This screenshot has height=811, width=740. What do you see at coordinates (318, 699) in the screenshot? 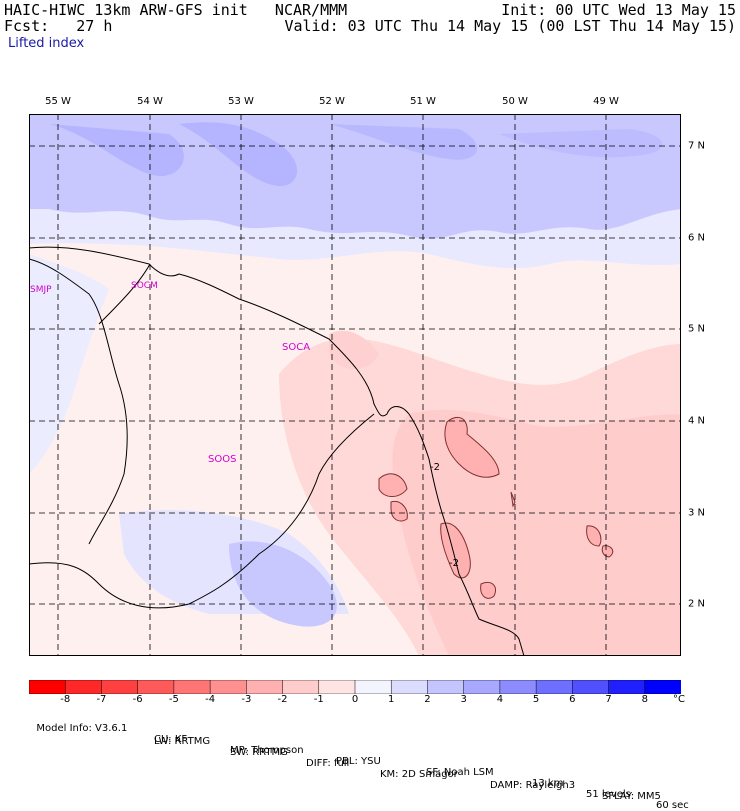
I see `colorbar-tick-label: -1` at bounding box center [318, 699].